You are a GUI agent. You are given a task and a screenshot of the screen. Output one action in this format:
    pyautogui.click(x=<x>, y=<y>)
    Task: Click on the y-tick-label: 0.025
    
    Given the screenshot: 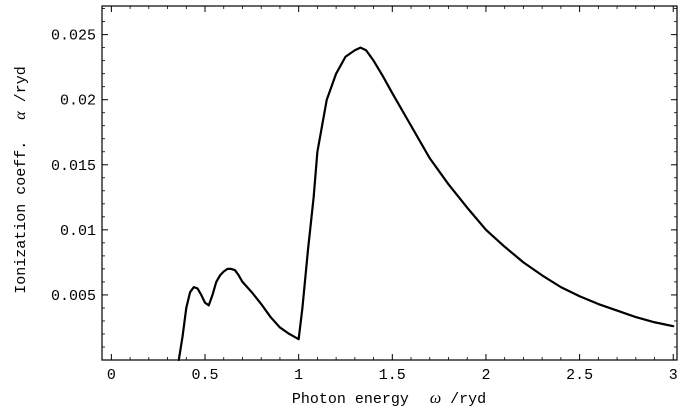 What is the action you would take?
    pyautogui.click(x=73, y=36)
    